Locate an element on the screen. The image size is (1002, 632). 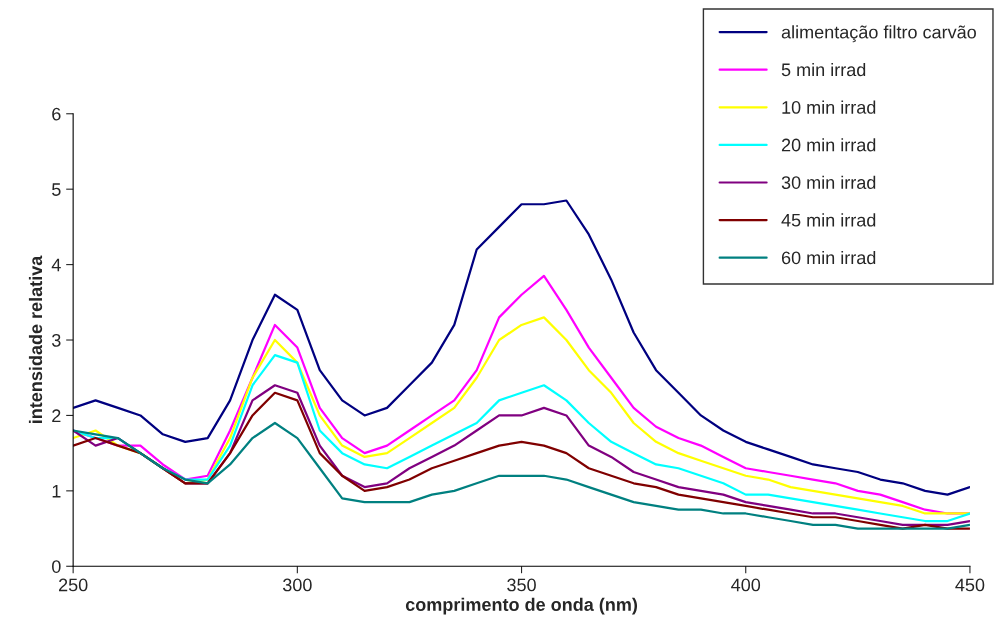
y-tick-label: 1 is located at coordinates (56, 491).